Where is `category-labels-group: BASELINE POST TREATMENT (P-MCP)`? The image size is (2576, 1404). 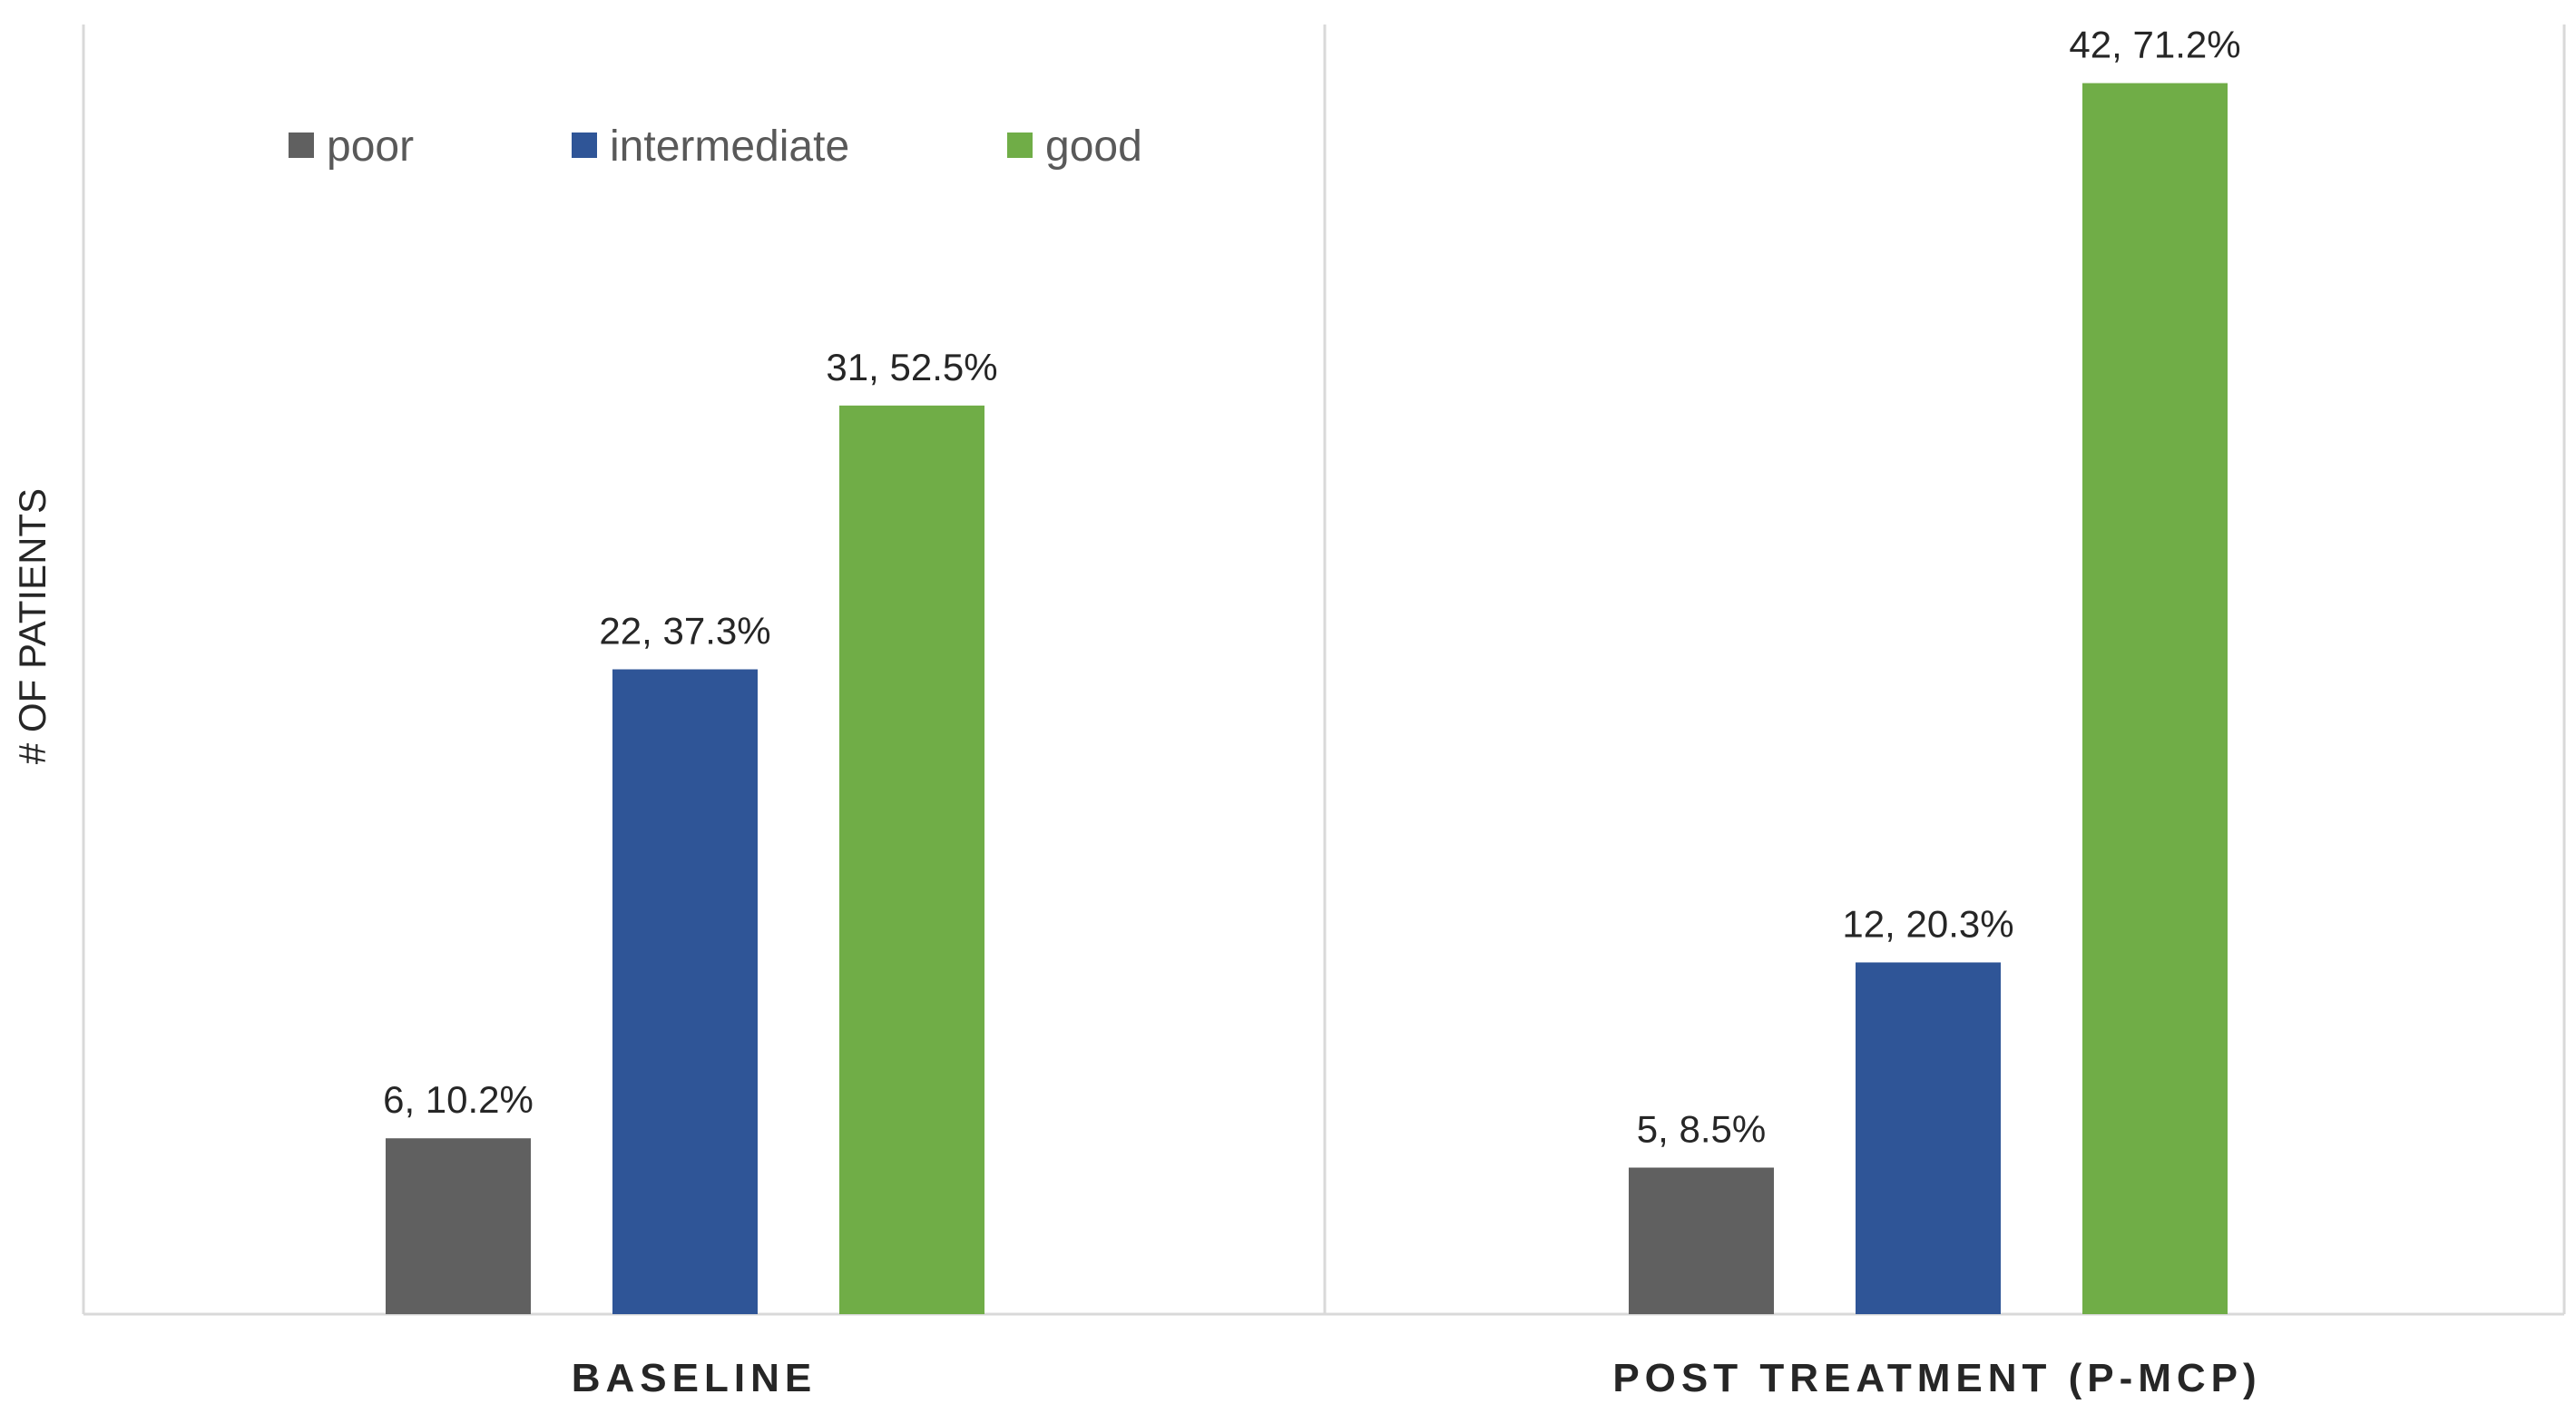
category-labels-group: BASELINE POST TREATMENT (P-MCP) is located at coordinates (1416, 1378).